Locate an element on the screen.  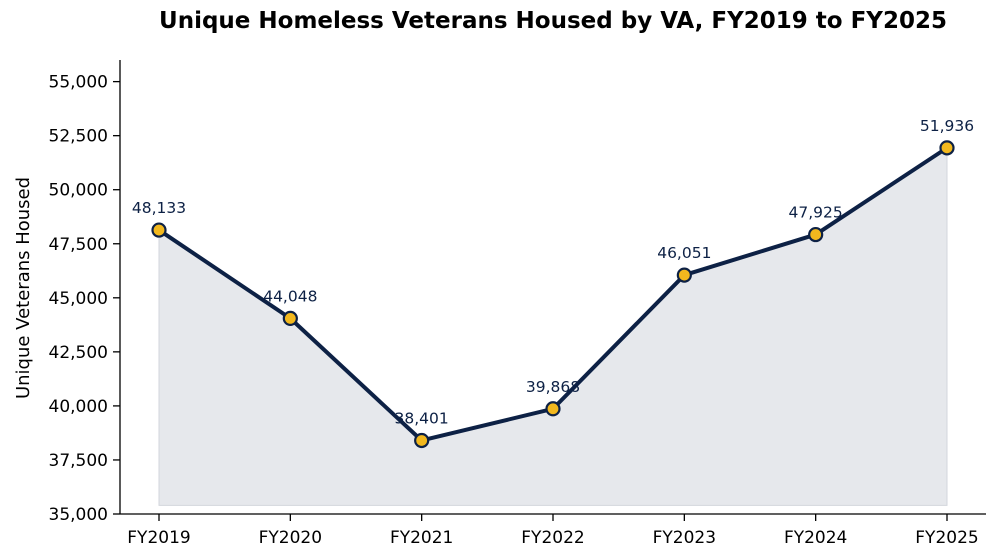
y-tick-label: 45,000 is located at coordinates (78, 299).